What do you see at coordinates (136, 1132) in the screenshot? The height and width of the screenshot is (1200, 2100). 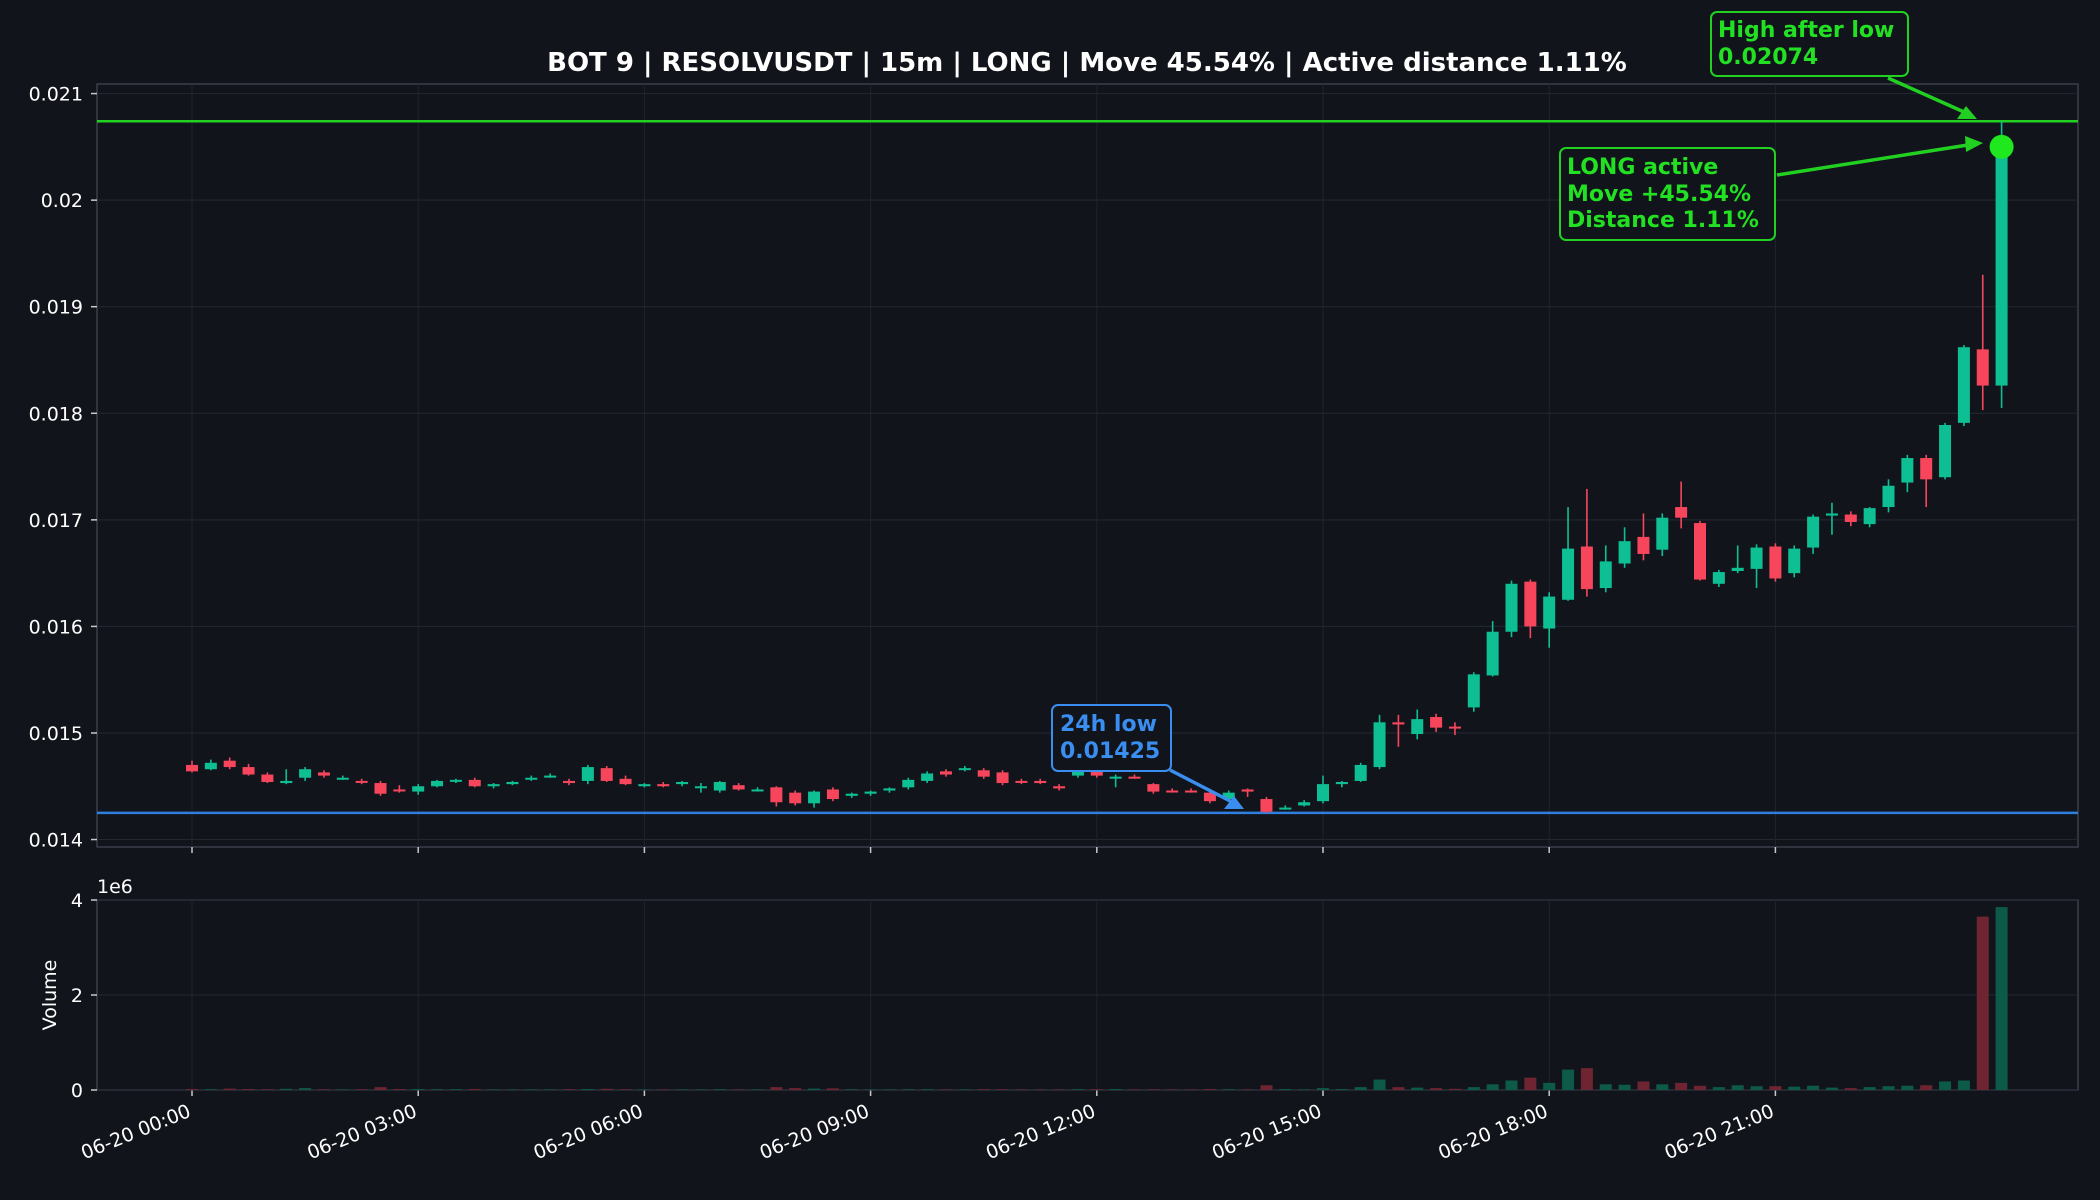 I see `x-tick-label: 06-20 00:00` at bounding box center [136, 1132].